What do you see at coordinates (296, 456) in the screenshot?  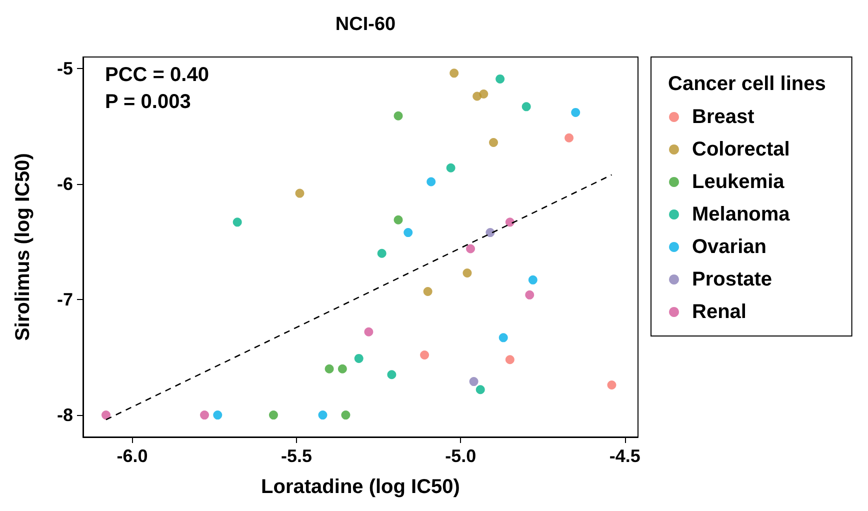 I see `x-tick-label: -5.5` at bounding box center [296, 456].